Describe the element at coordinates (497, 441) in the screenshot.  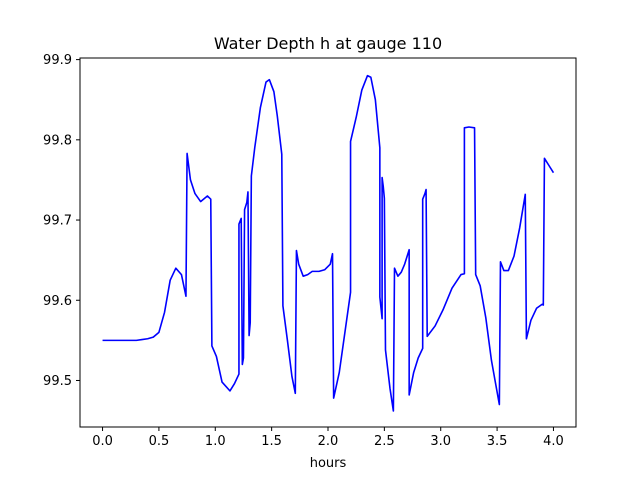
I see `x-tick-label: 3.5` at that location.